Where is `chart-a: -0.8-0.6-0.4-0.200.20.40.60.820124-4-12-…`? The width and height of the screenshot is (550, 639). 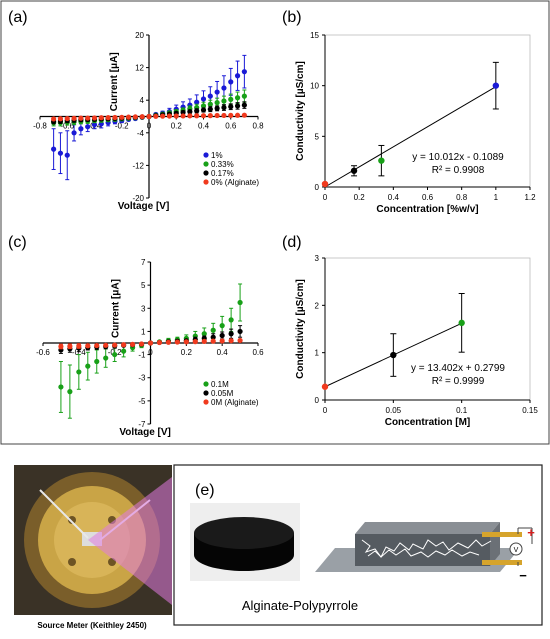 chart-a: -0.8-0.6-0.4-0.200.20.40.60.820124-4-12-… is located at coordinates (148, 121).